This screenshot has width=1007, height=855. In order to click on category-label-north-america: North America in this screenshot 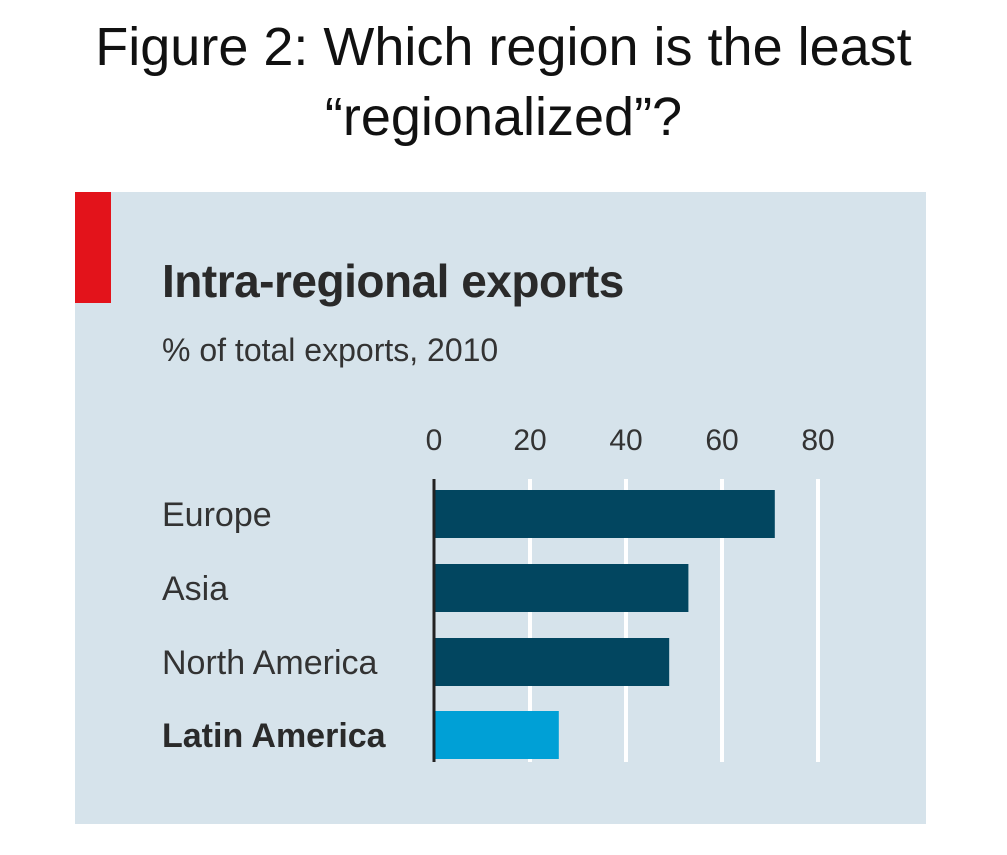, I will do `click(269, 663)`.